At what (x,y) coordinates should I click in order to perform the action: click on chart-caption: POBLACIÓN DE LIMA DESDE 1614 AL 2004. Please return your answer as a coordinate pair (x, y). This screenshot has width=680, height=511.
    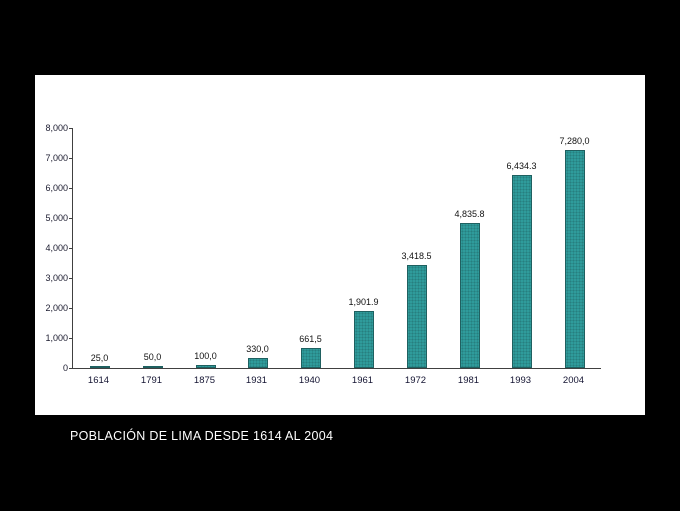
    Looking at the image, I should click on (202, 436).